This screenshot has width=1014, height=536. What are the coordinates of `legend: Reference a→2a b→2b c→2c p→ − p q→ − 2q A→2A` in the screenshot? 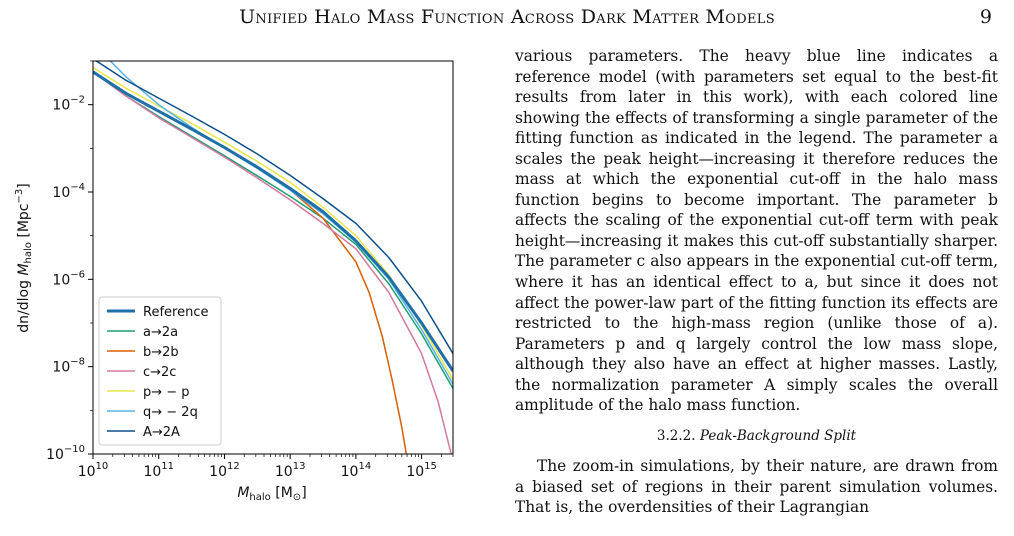 It's located at (160, 371).